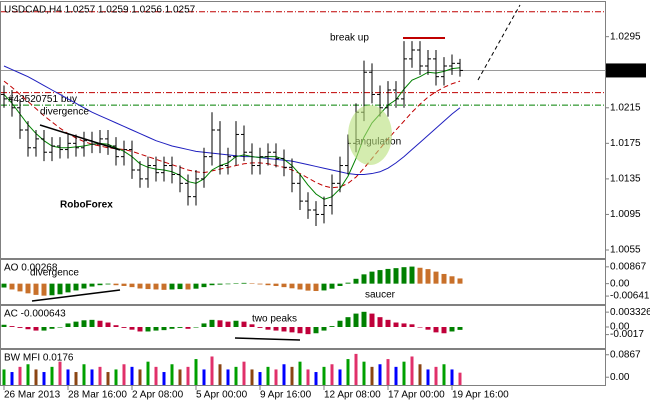 Image resolution: width=650 pixels, height=403 pixels. Describe the element at coordinates (35, 314) in the screenshot. I see `panel-title: AC -0.000643` at that location.